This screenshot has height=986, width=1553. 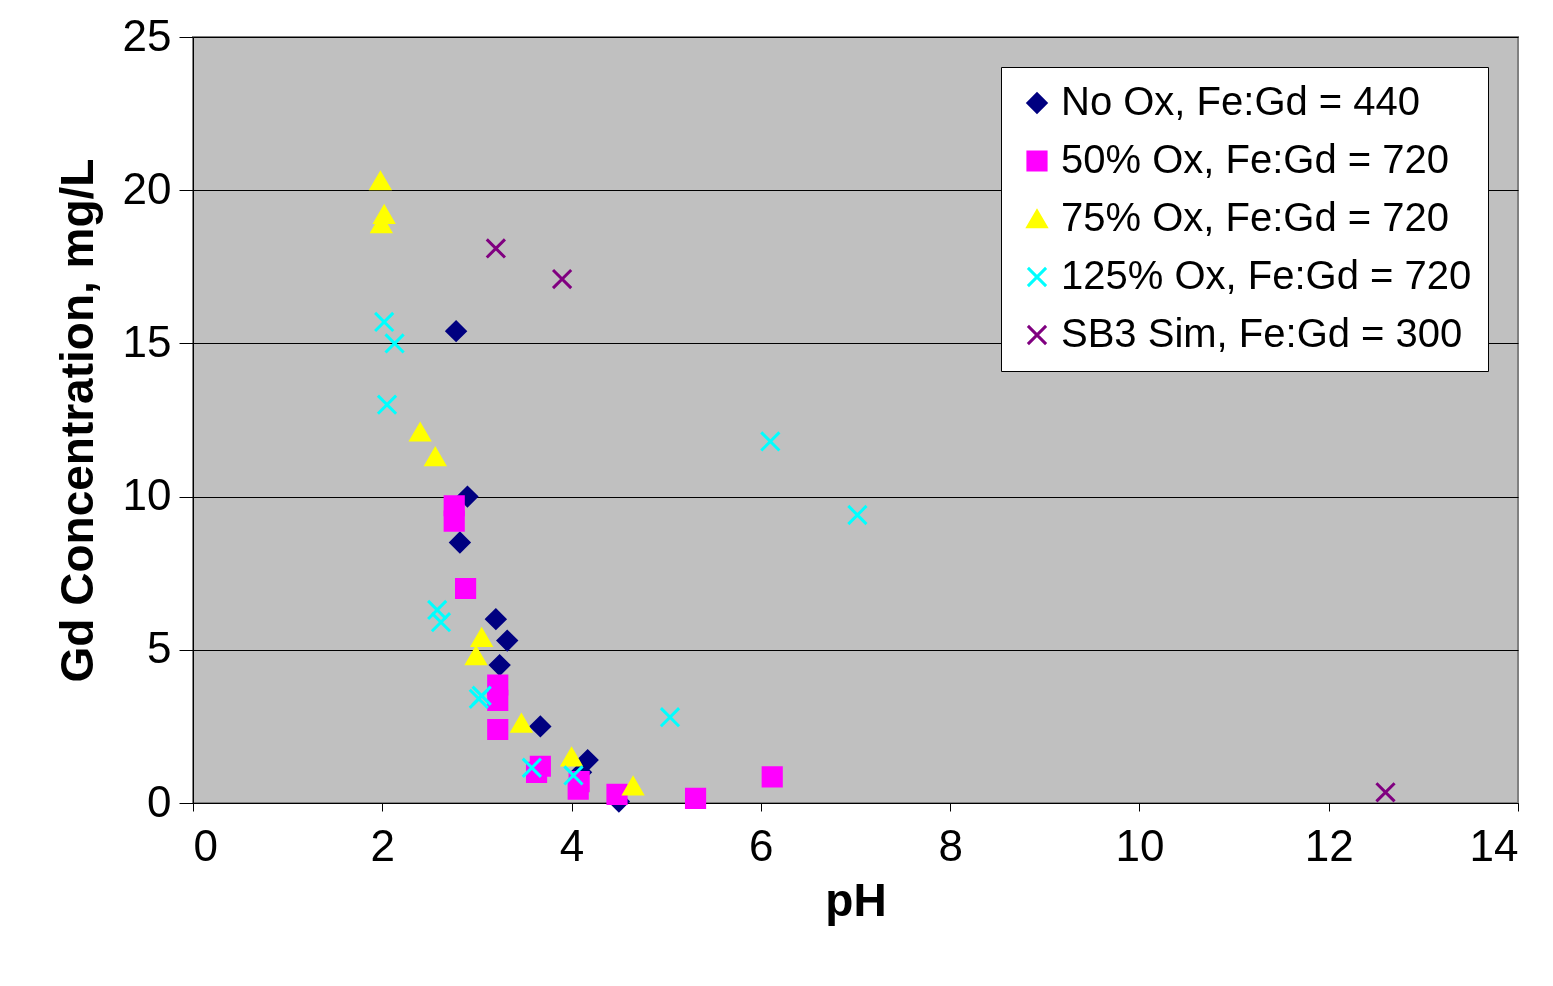 What do you see at coordinates (572, 845) in the screenshot?
I see `x-tick-label: 4` at bounding box center [572, 845].